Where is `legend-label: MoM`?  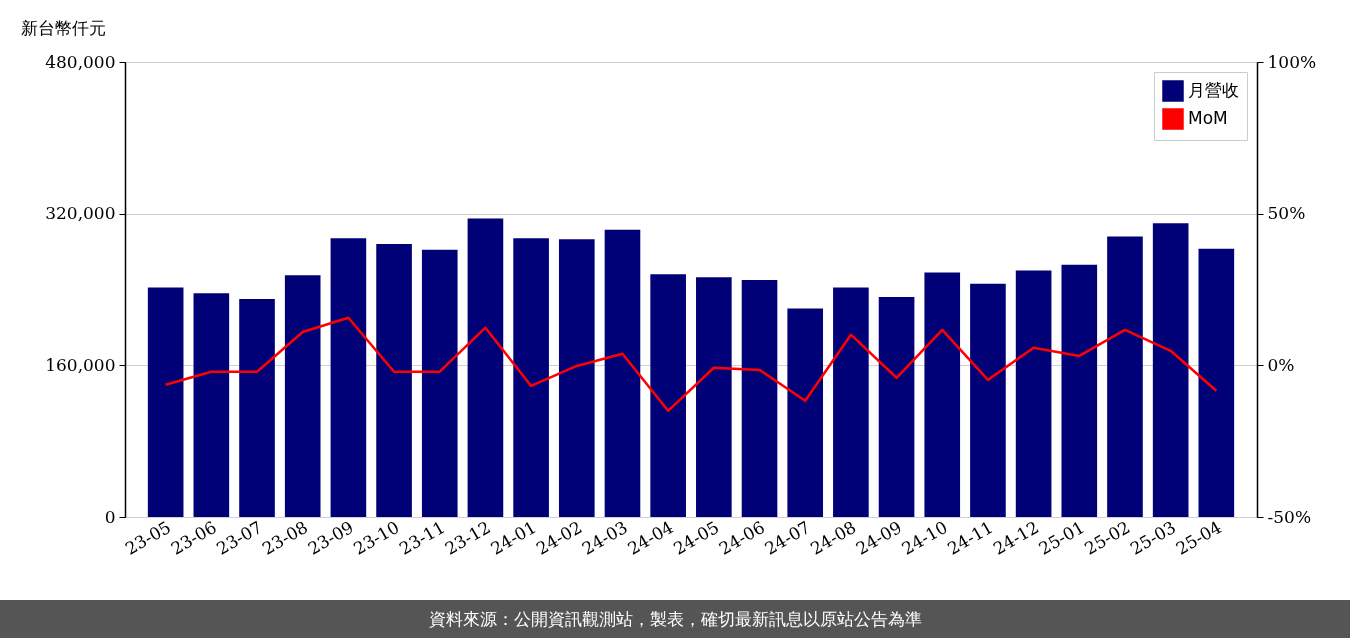
legend-label: MoM is located at coordinates (1208, 118).